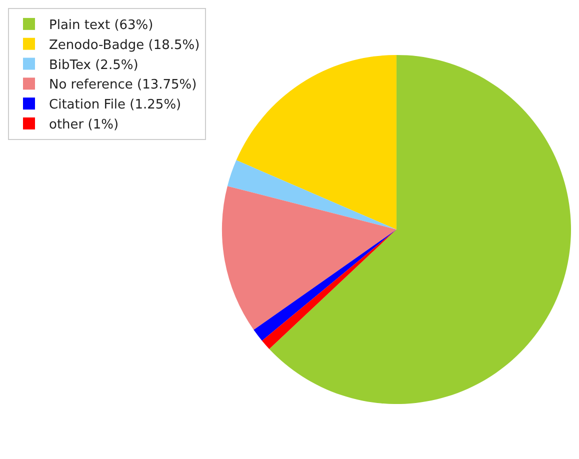 The image size is (579, 459). Describe the element at coordinates (123, 85) in the screenshot. I see `legend-label: No reference (13.75%)` at that location.